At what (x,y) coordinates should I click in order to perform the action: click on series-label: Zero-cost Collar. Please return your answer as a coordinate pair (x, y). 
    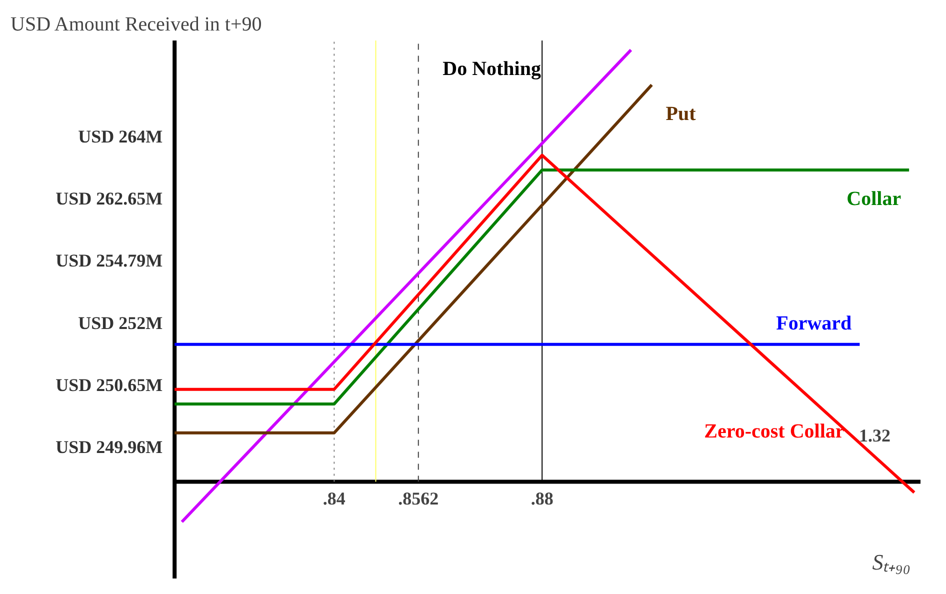
    Looking at the image, I should click on (774, 431).